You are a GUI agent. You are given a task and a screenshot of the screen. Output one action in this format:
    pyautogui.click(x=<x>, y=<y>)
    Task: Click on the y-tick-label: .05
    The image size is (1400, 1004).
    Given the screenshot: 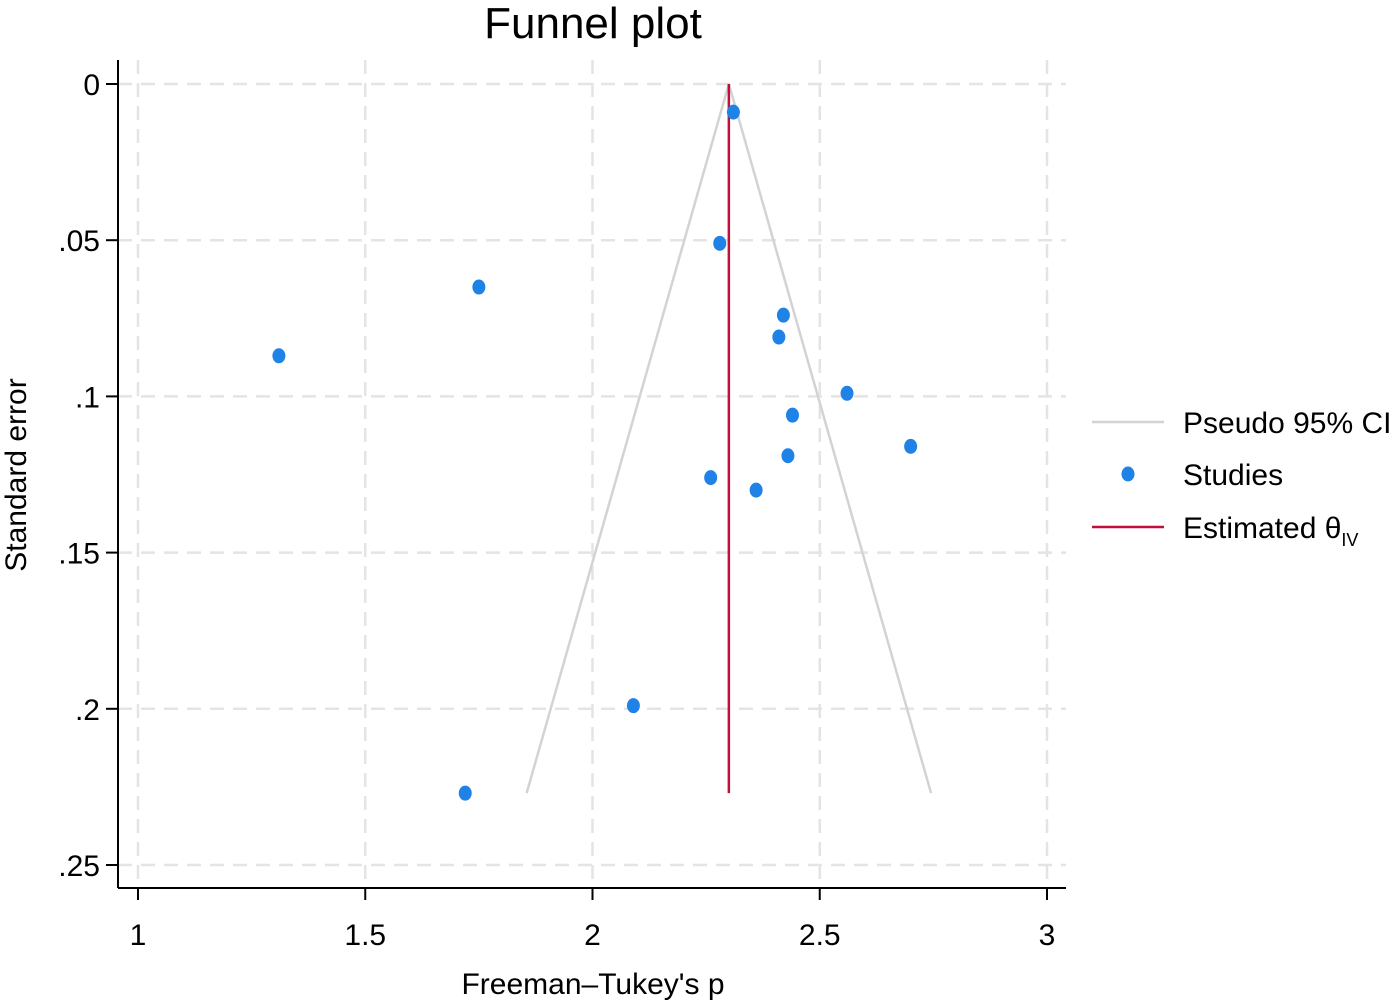 What is the action you would take?
    pyautogui.click(x=79, y=241)
    